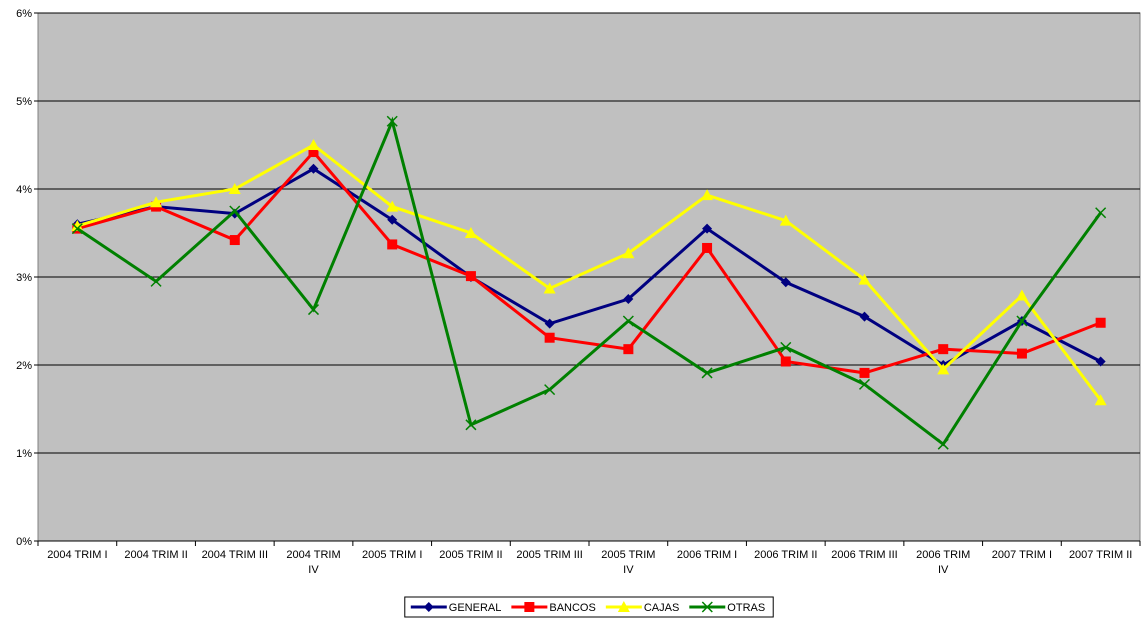  What do you see at coordinates (943, 562) in the screenshot?
I see `x-tick-label: 2006 TRIM IV` at bounding box center [943, 562].